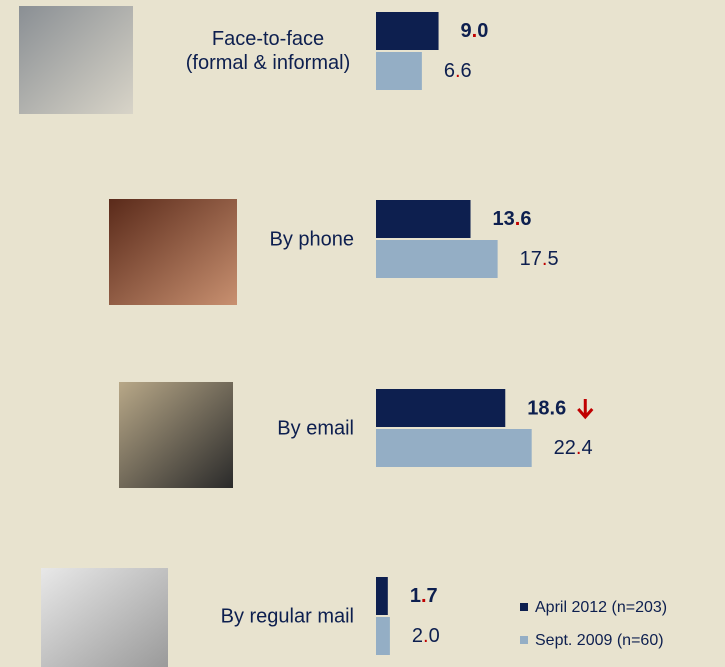  I want to click on value-label: 2.0, so click(426, 636).